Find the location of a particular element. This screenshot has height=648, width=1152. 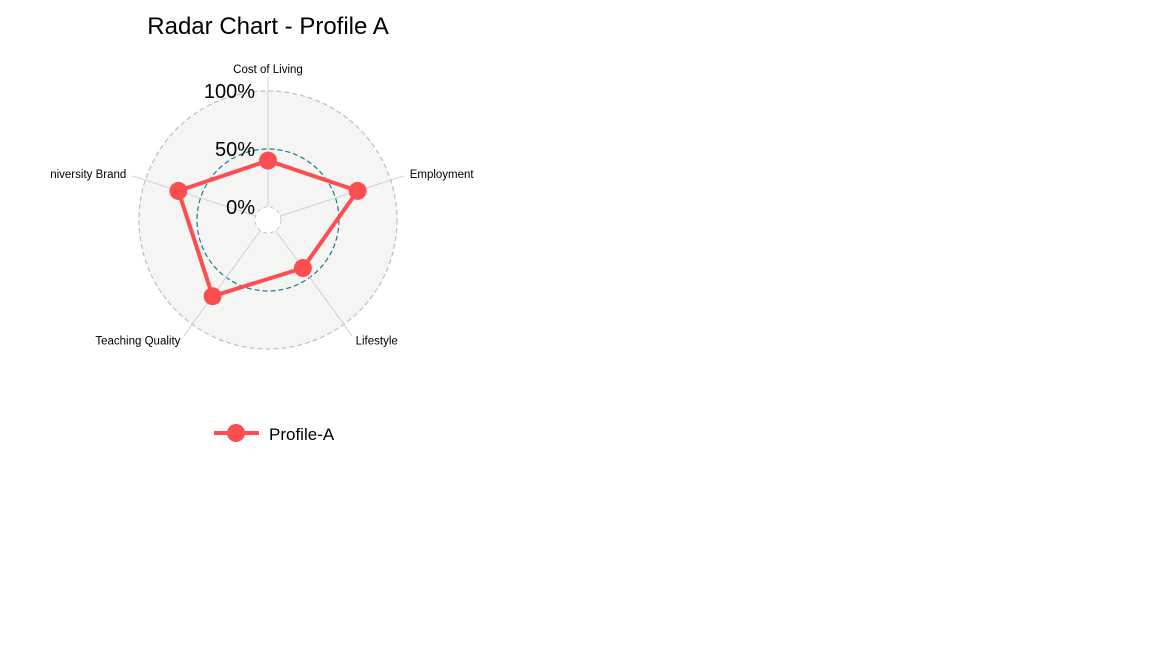

axis-label: Cost of Living is located at coordinates (268, 70).